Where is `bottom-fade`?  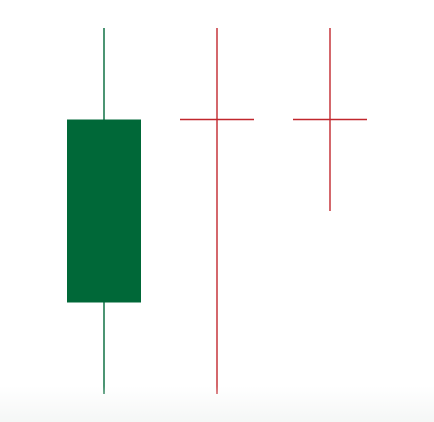 bottom-fade is located at coordinates (217, 404).